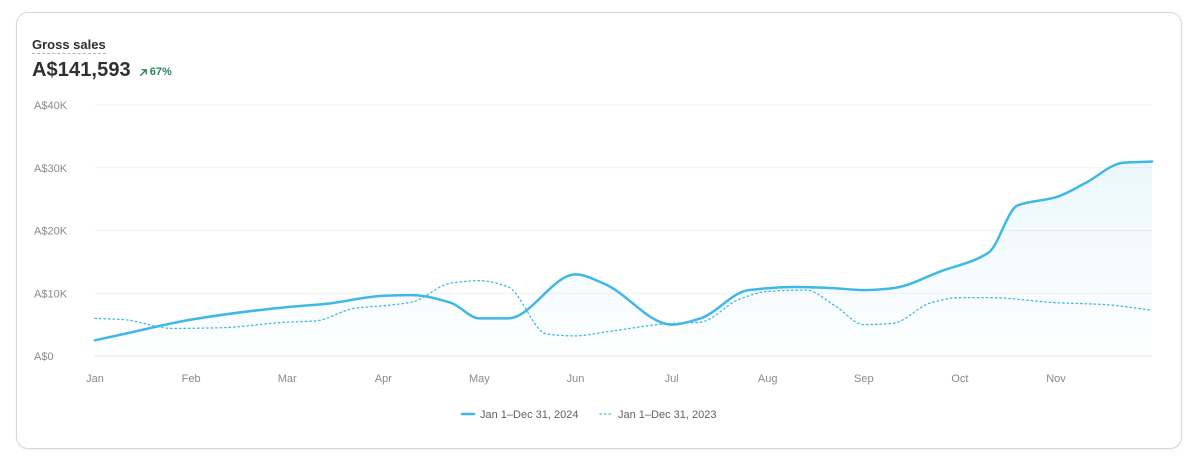 The width and height of the screenshot is (1200, 469). Describe the element at coordinates (81, 70) in the screenshot. I see `metric-value: A$141,593` at that location.